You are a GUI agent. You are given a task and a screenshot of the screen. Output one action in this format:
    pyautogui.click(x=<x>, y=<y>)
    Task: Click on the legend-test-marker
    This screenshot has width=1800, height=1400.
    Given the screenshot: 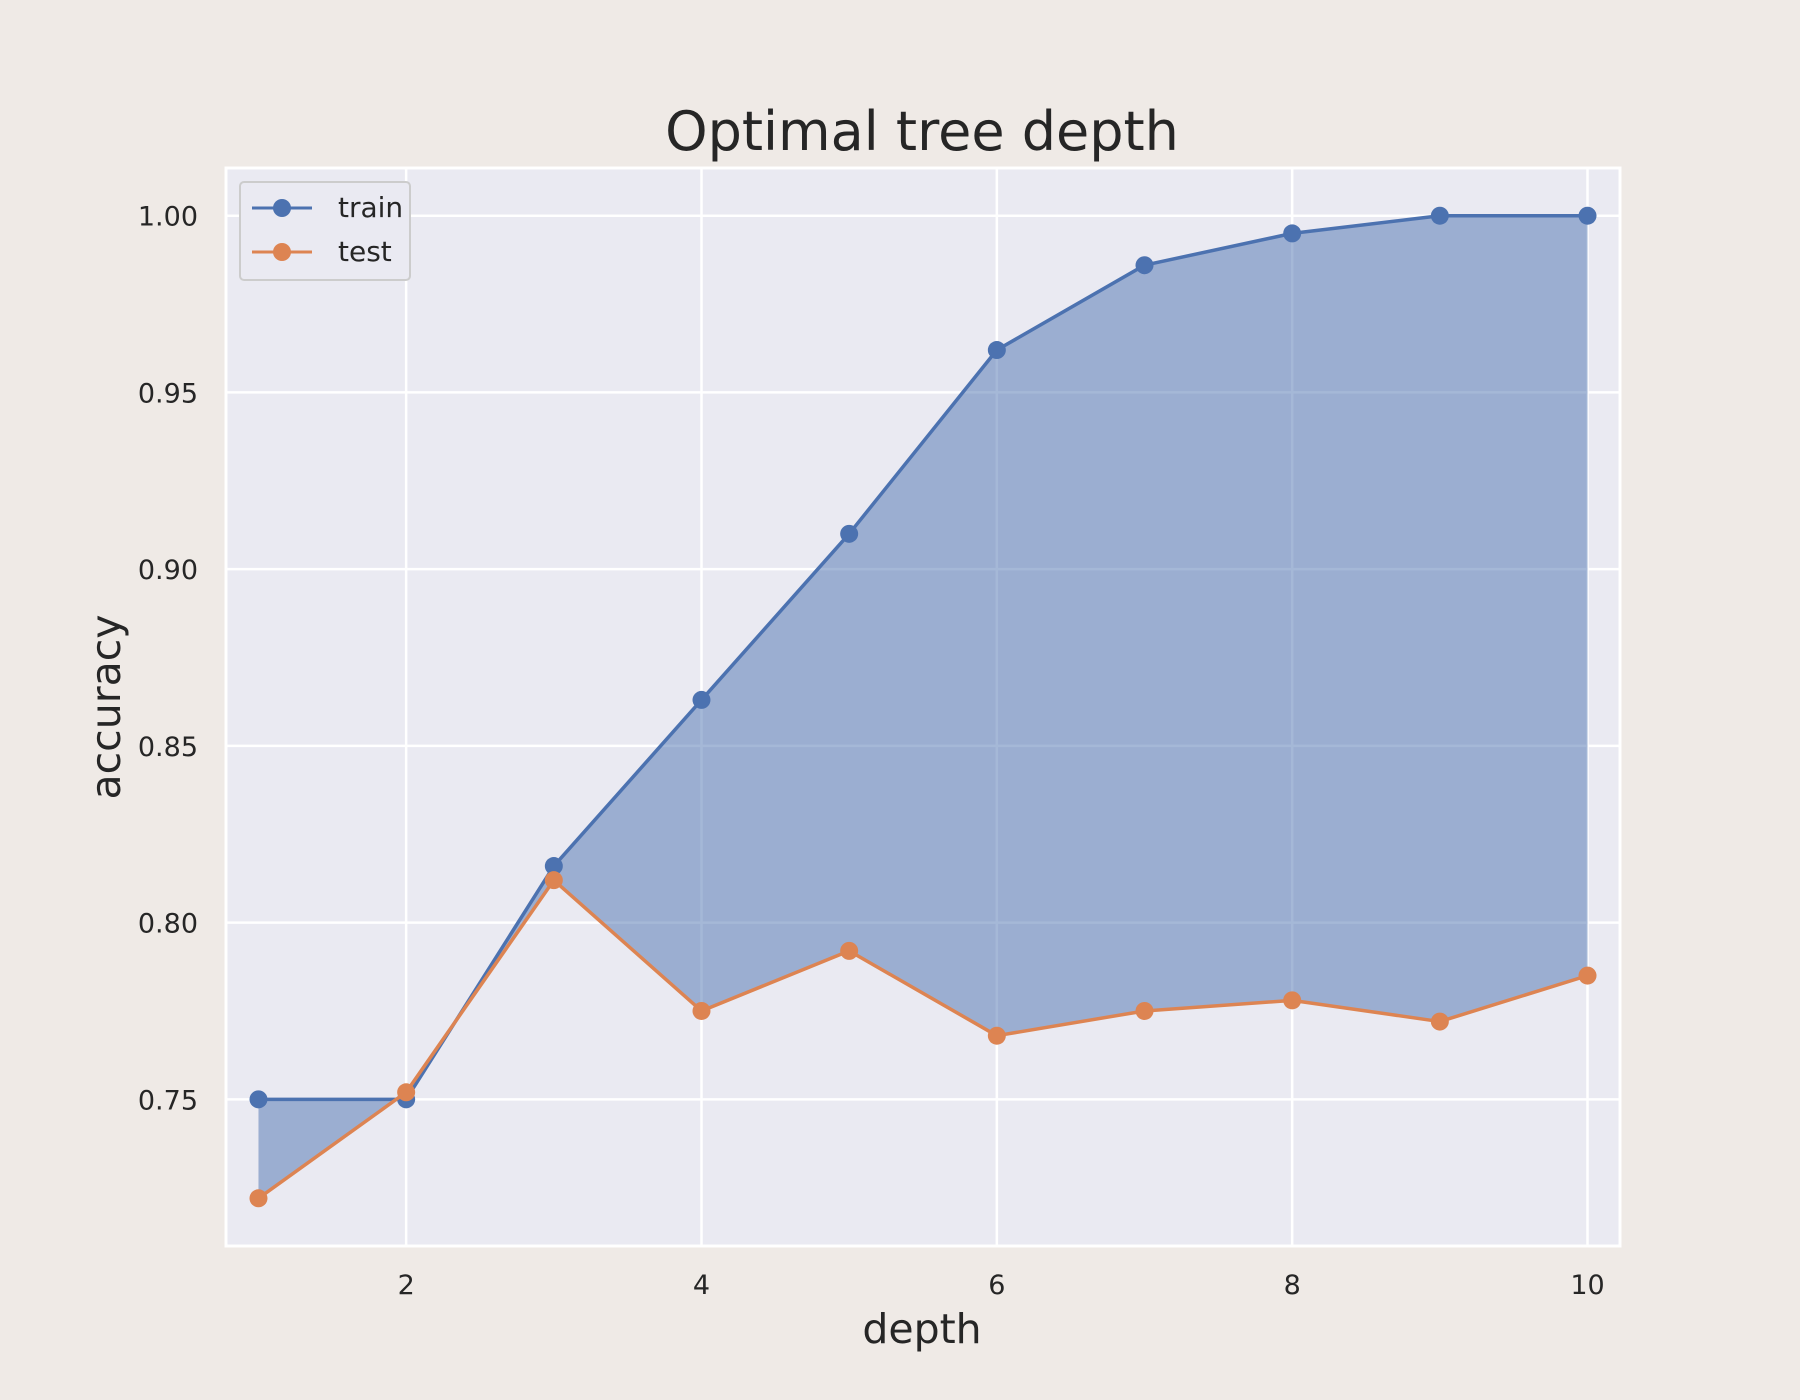 What is the action you would take?
    pyautogui.click(x=282, y=252)
    